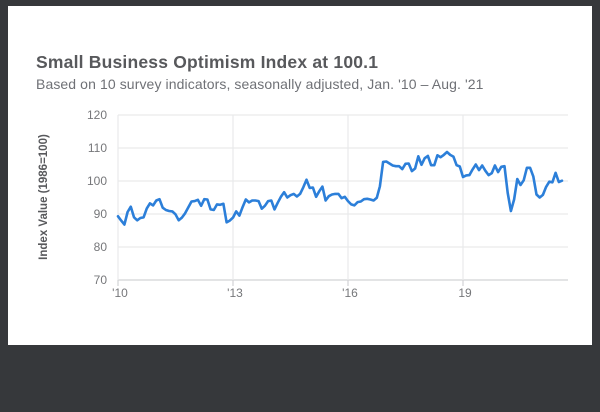 The width and height of the screenshot is (600, 412). Describe the element at coordinates (97, 115) in the screenshot. I see `y-axis-tick-label: 120` at that location.